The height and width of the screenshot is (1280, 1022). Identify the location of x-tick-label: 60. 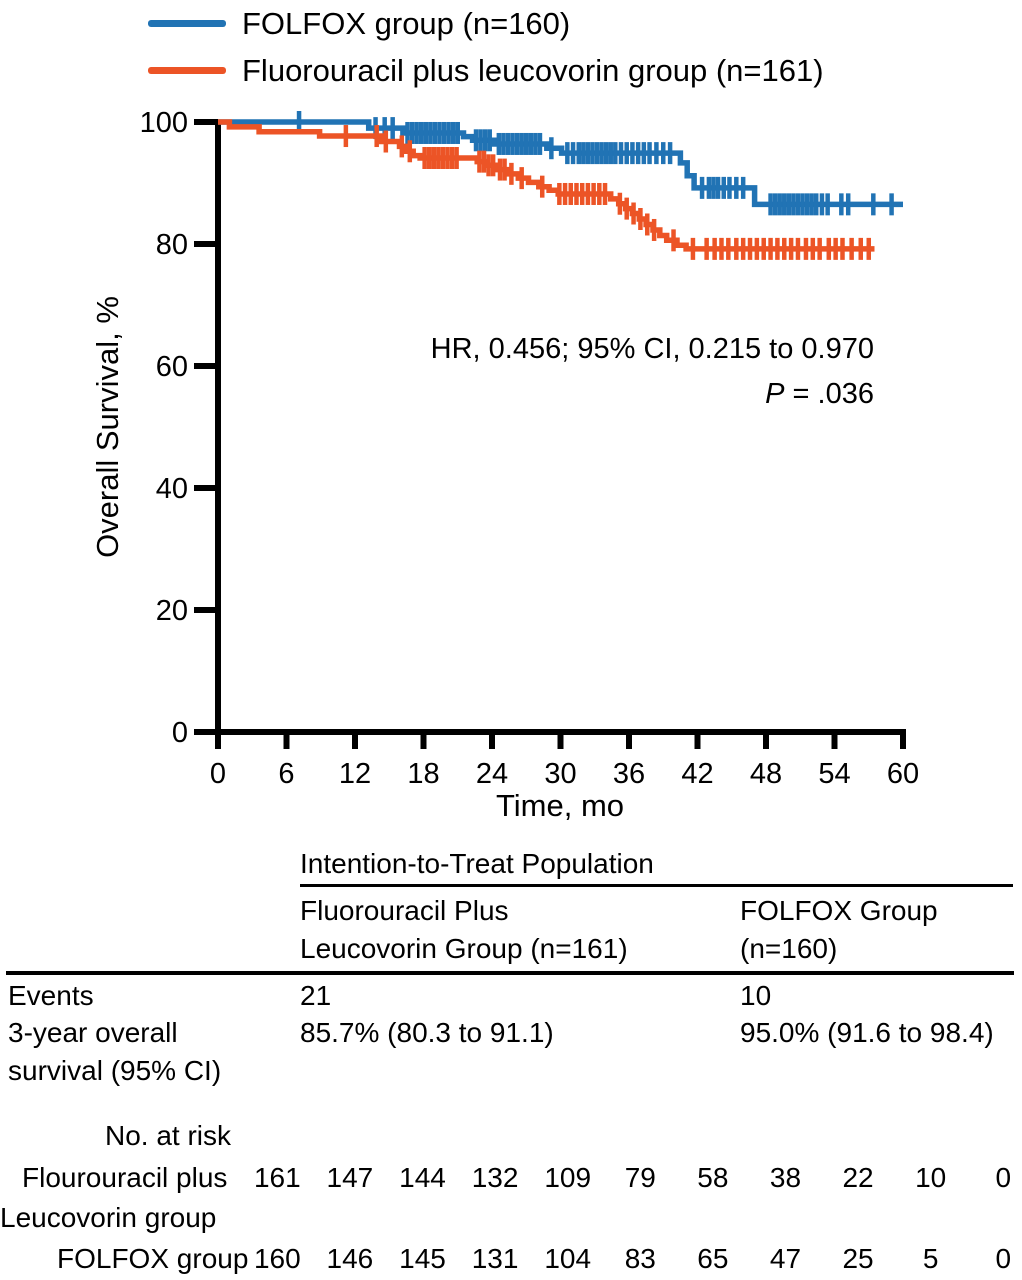
(903, 774).